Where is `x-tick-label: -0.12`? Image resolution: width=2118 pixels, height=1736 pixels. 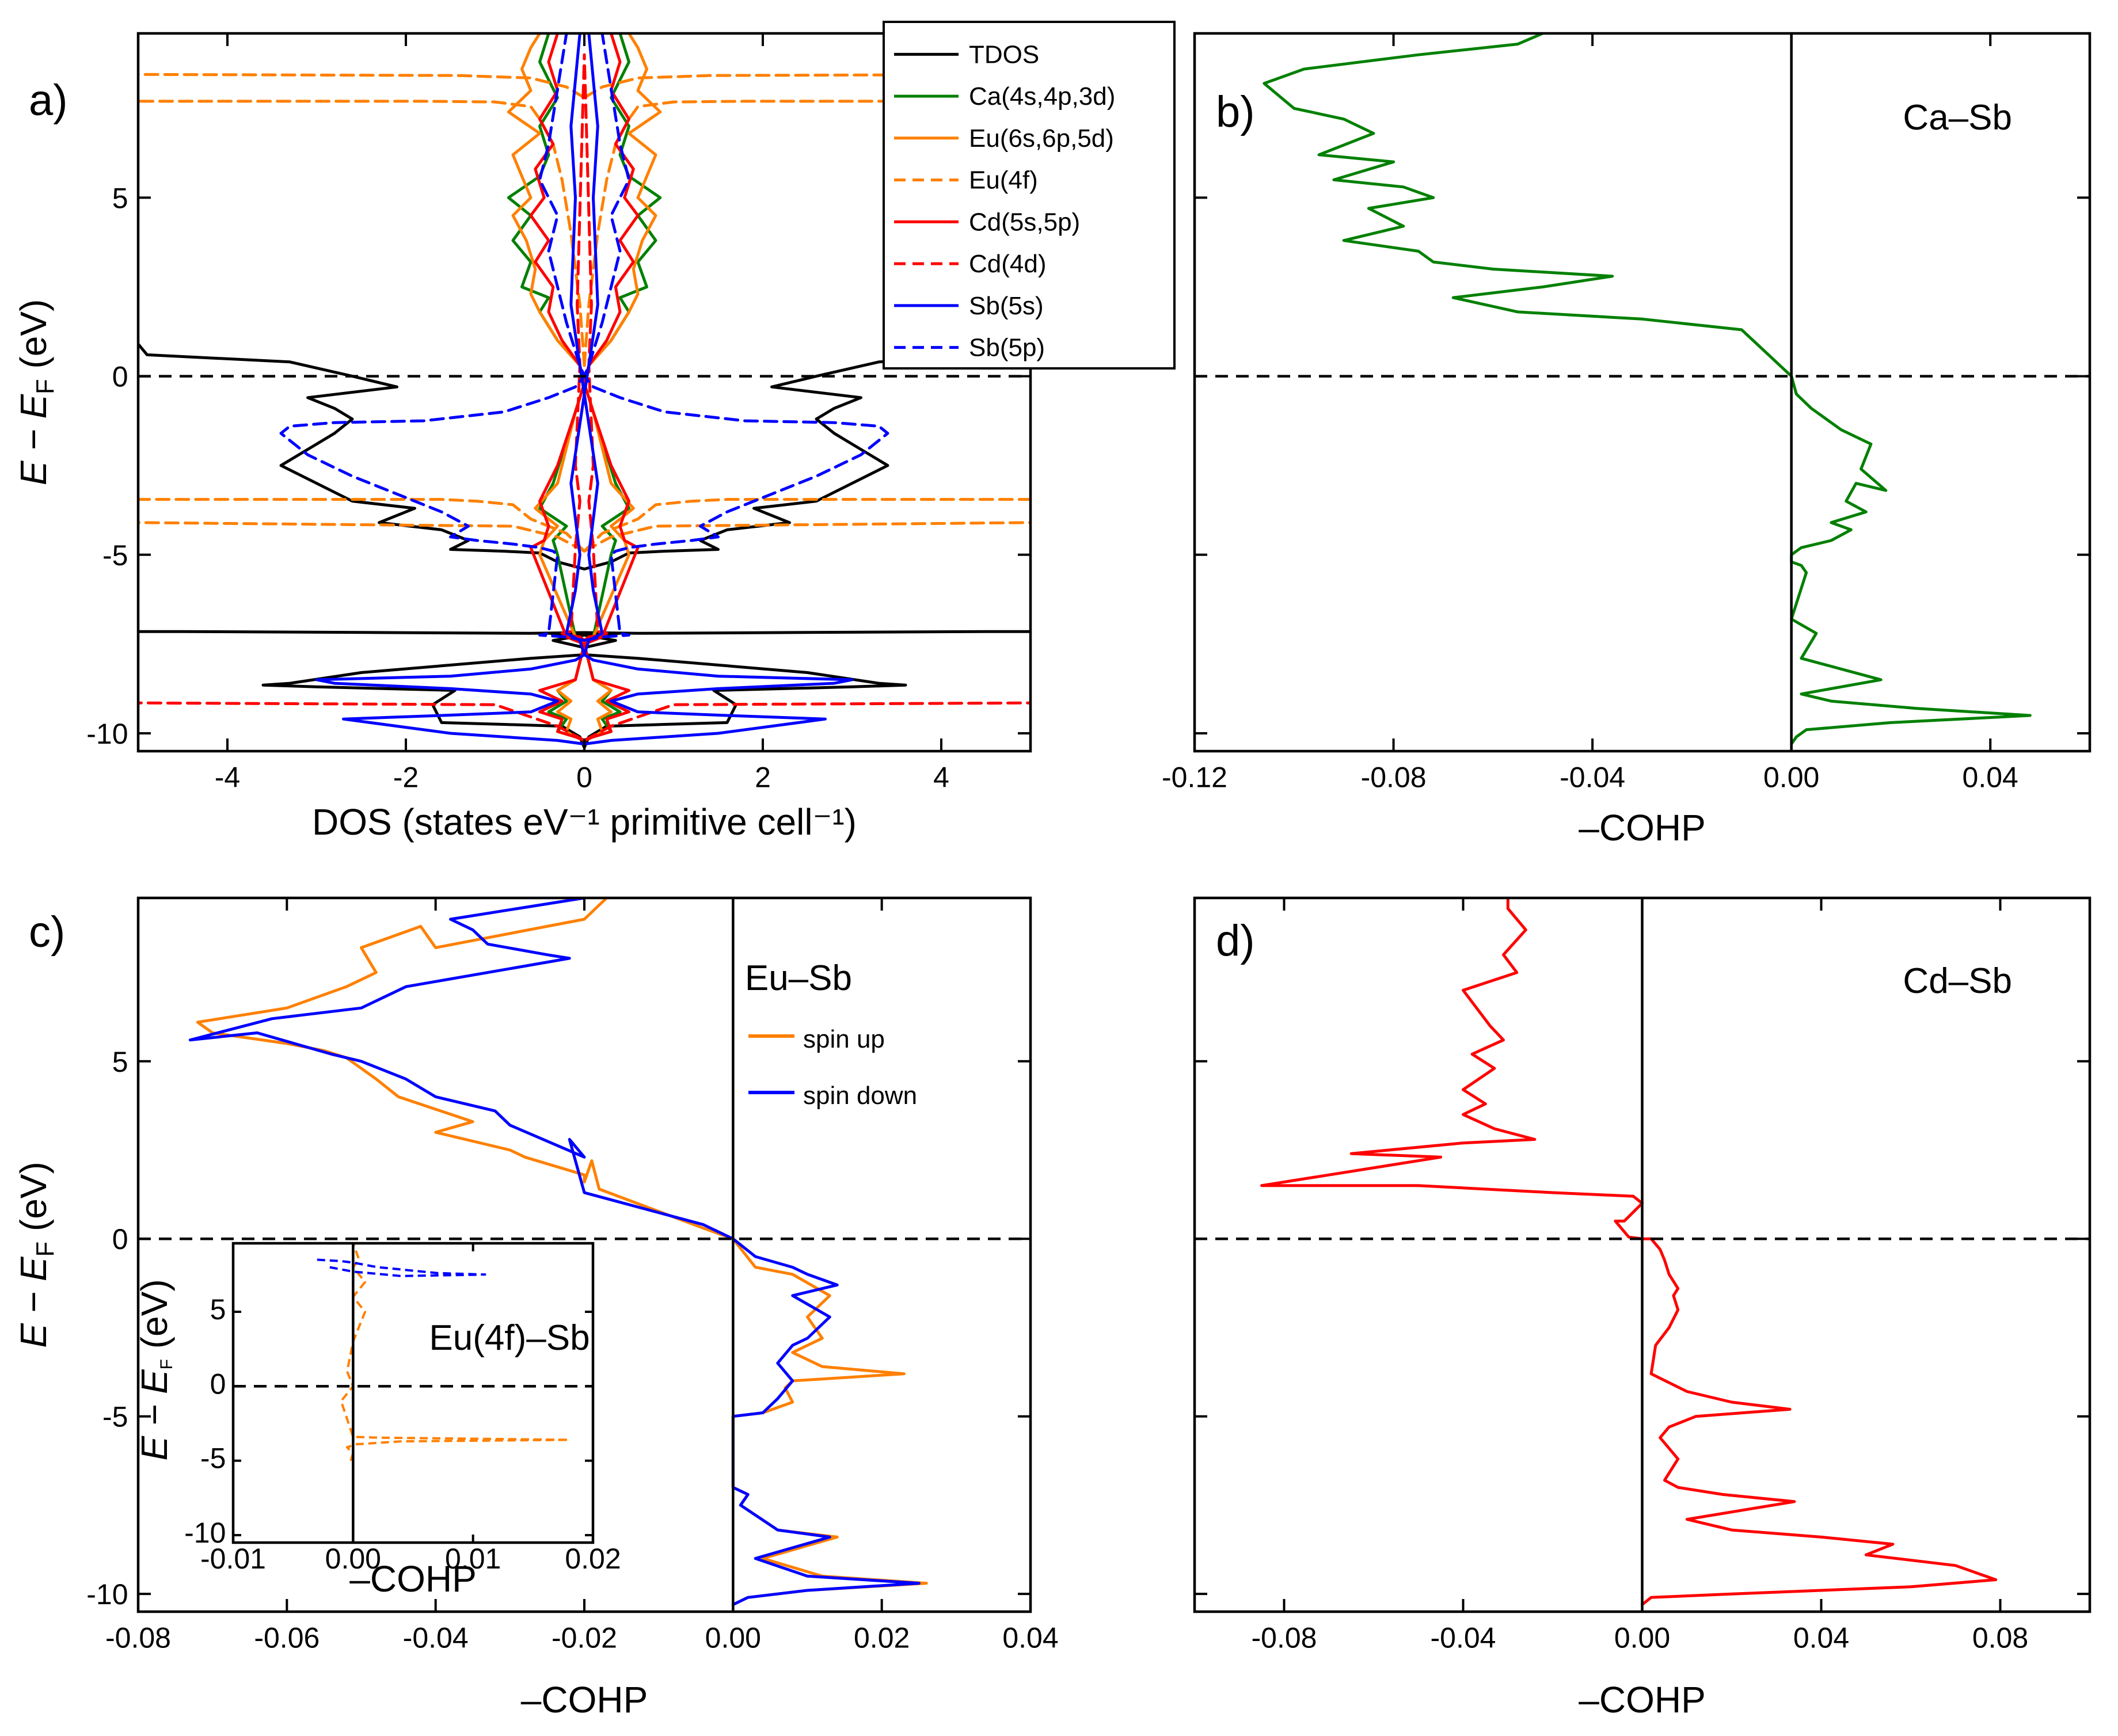 x-tick-label: -0.12 is located at coordinates (1194, 778).